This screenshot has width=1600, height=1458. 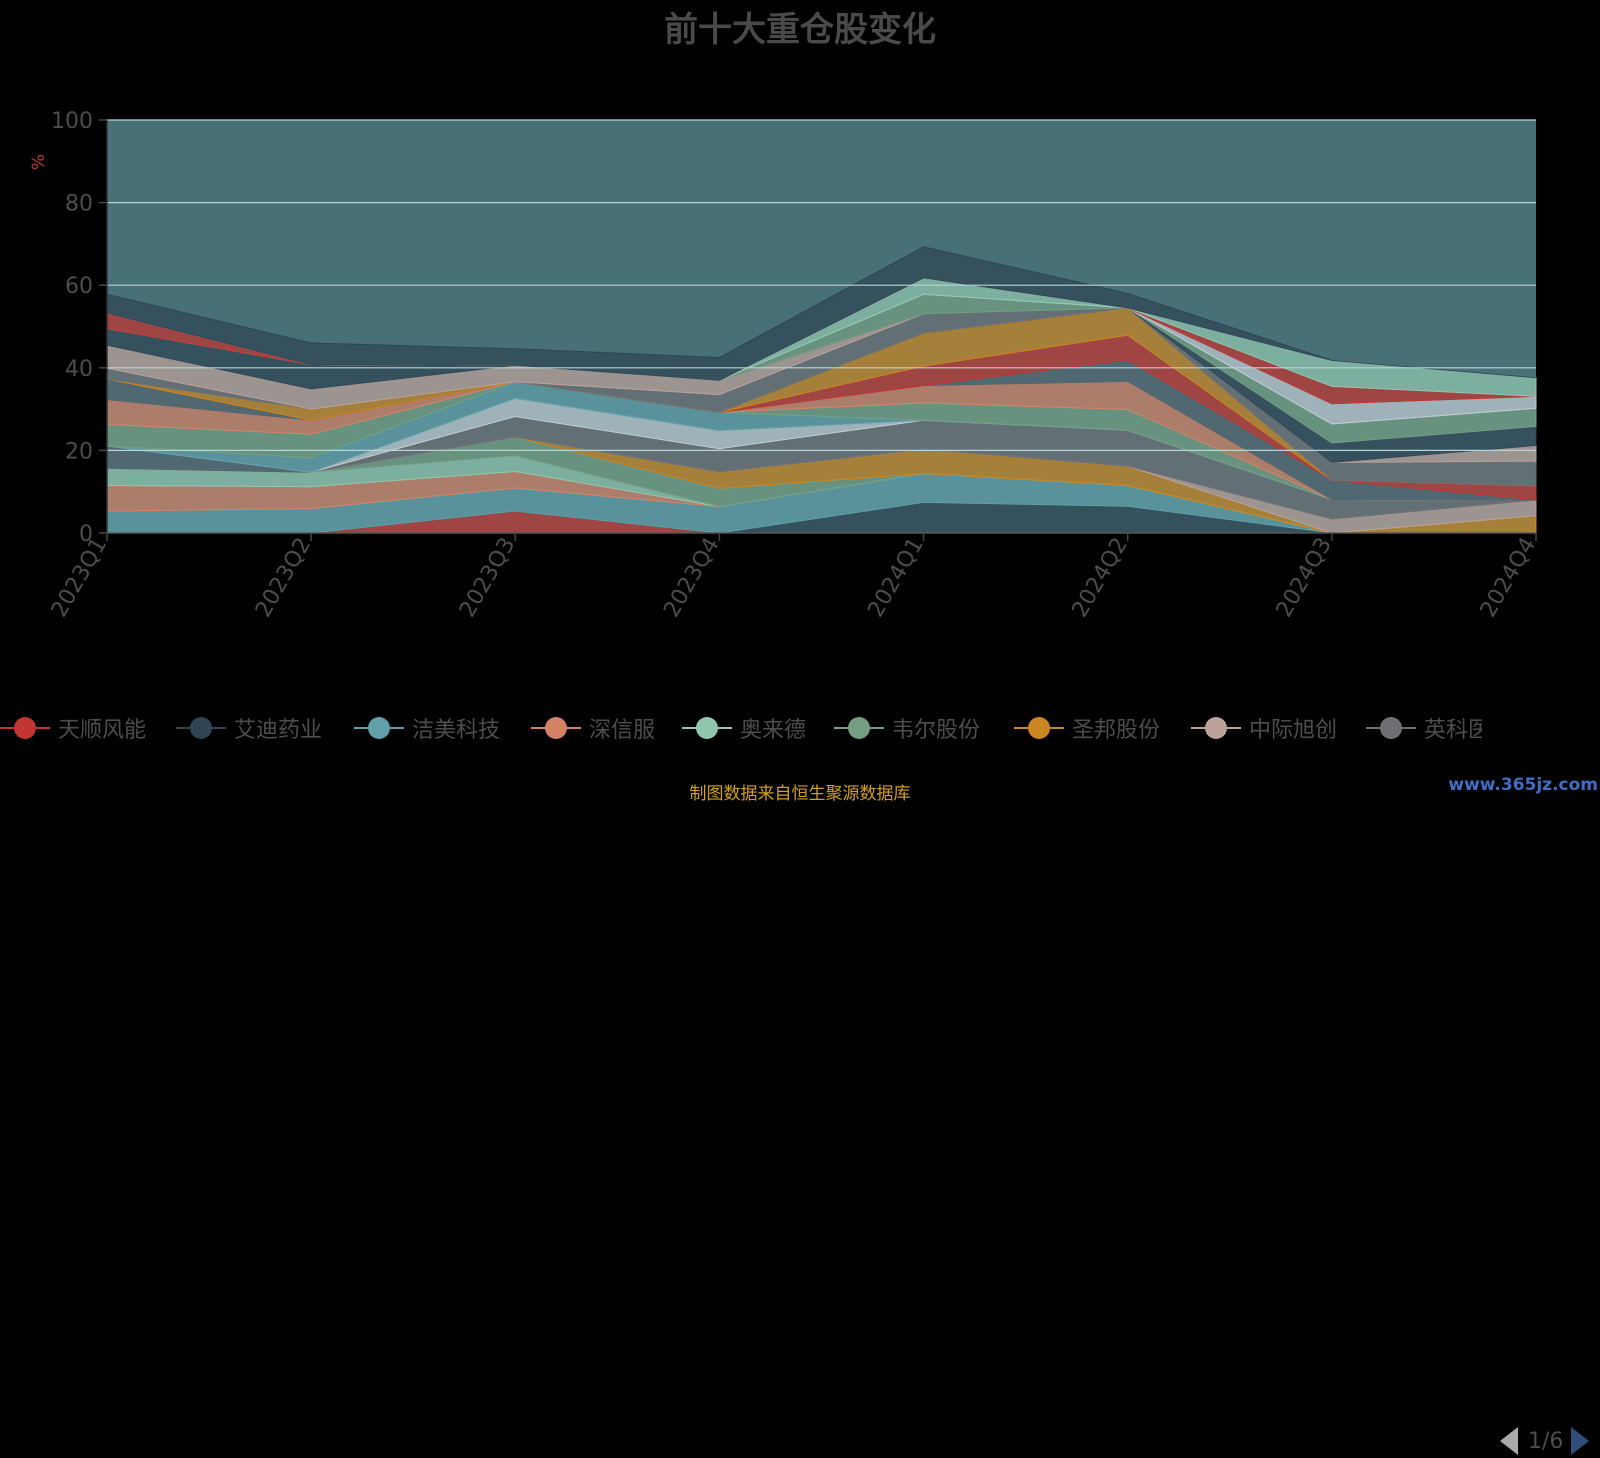 What do you see at coordinates (1509, 1441) in the screenshot?
I see `legend-prev-page-icon` at bounding box center [1509, 1441].